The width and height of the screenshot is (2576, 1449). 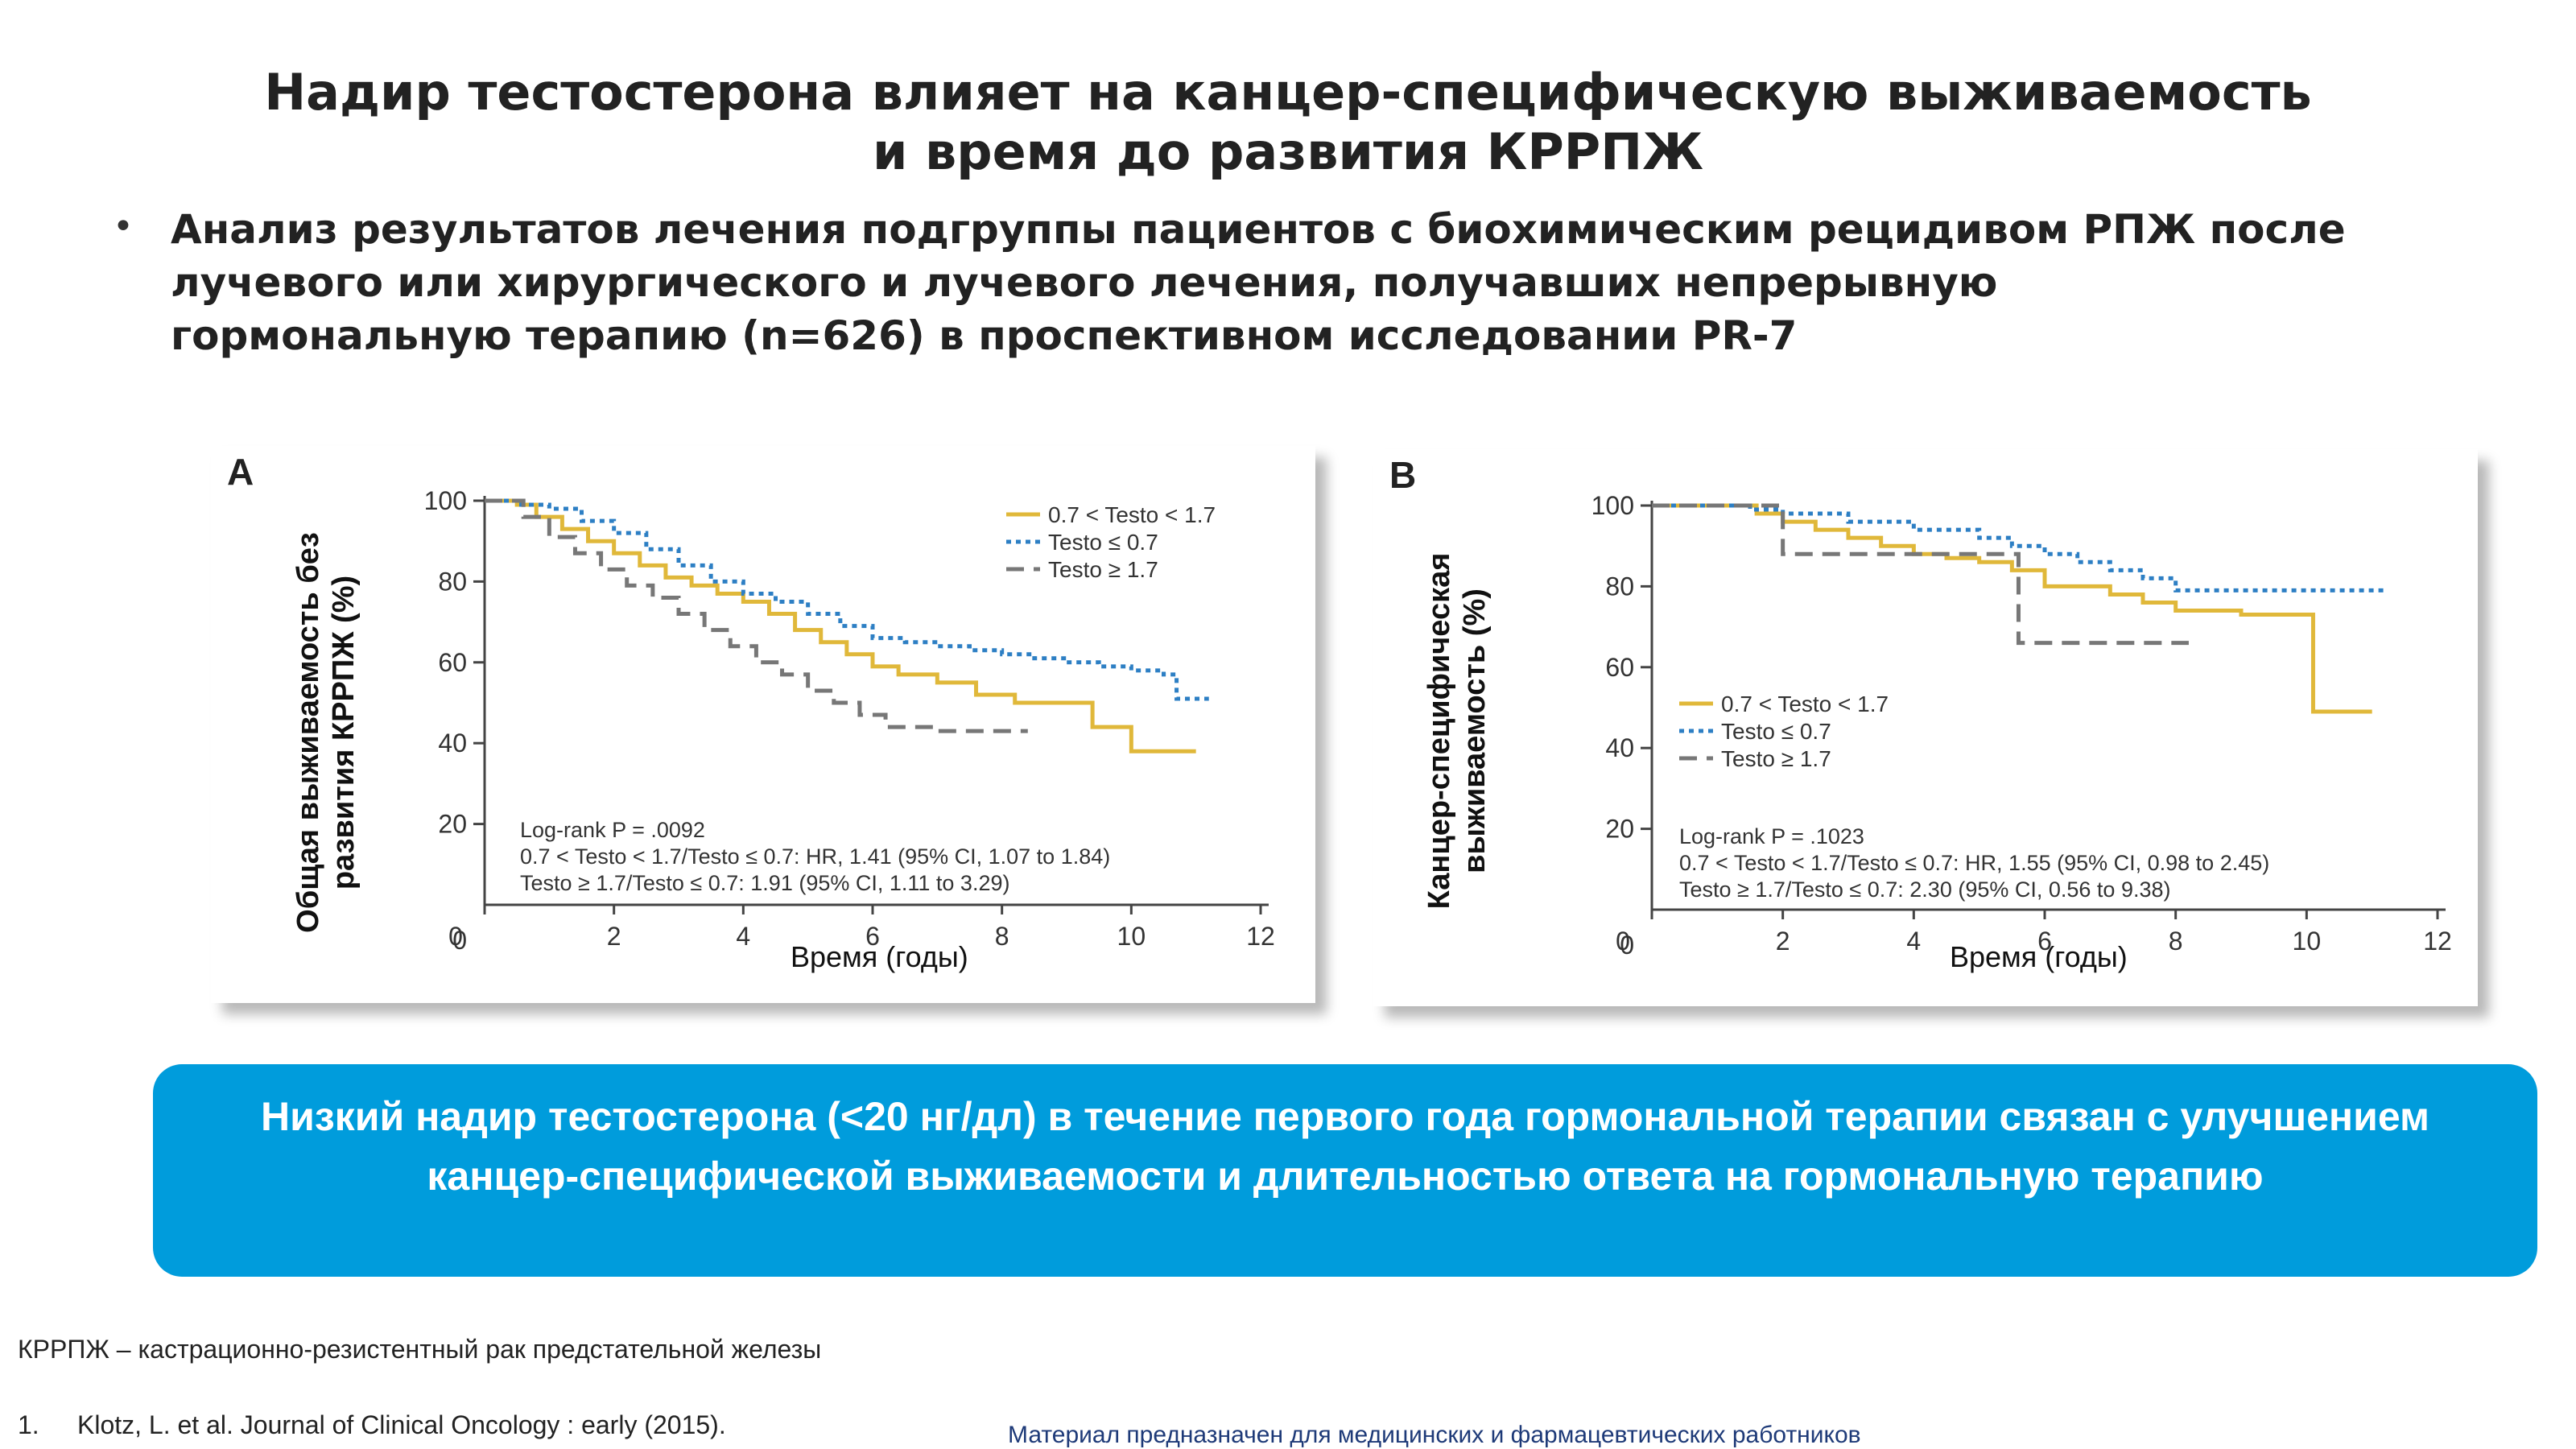 I want to click on chart-b-y-tick-label: 100, so click(x=1612, y=505).